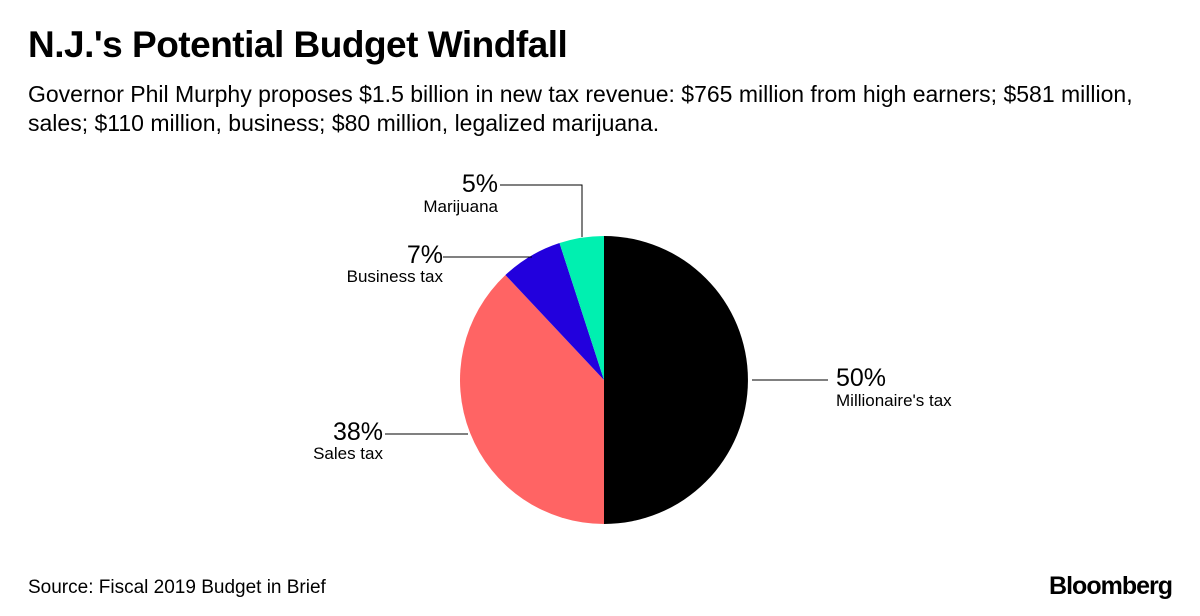 This screenshot has width=1200, height=616. Describe the element at coordinates (541, 210) in the screenshot. I see `leader-line-marijuana` at that location.